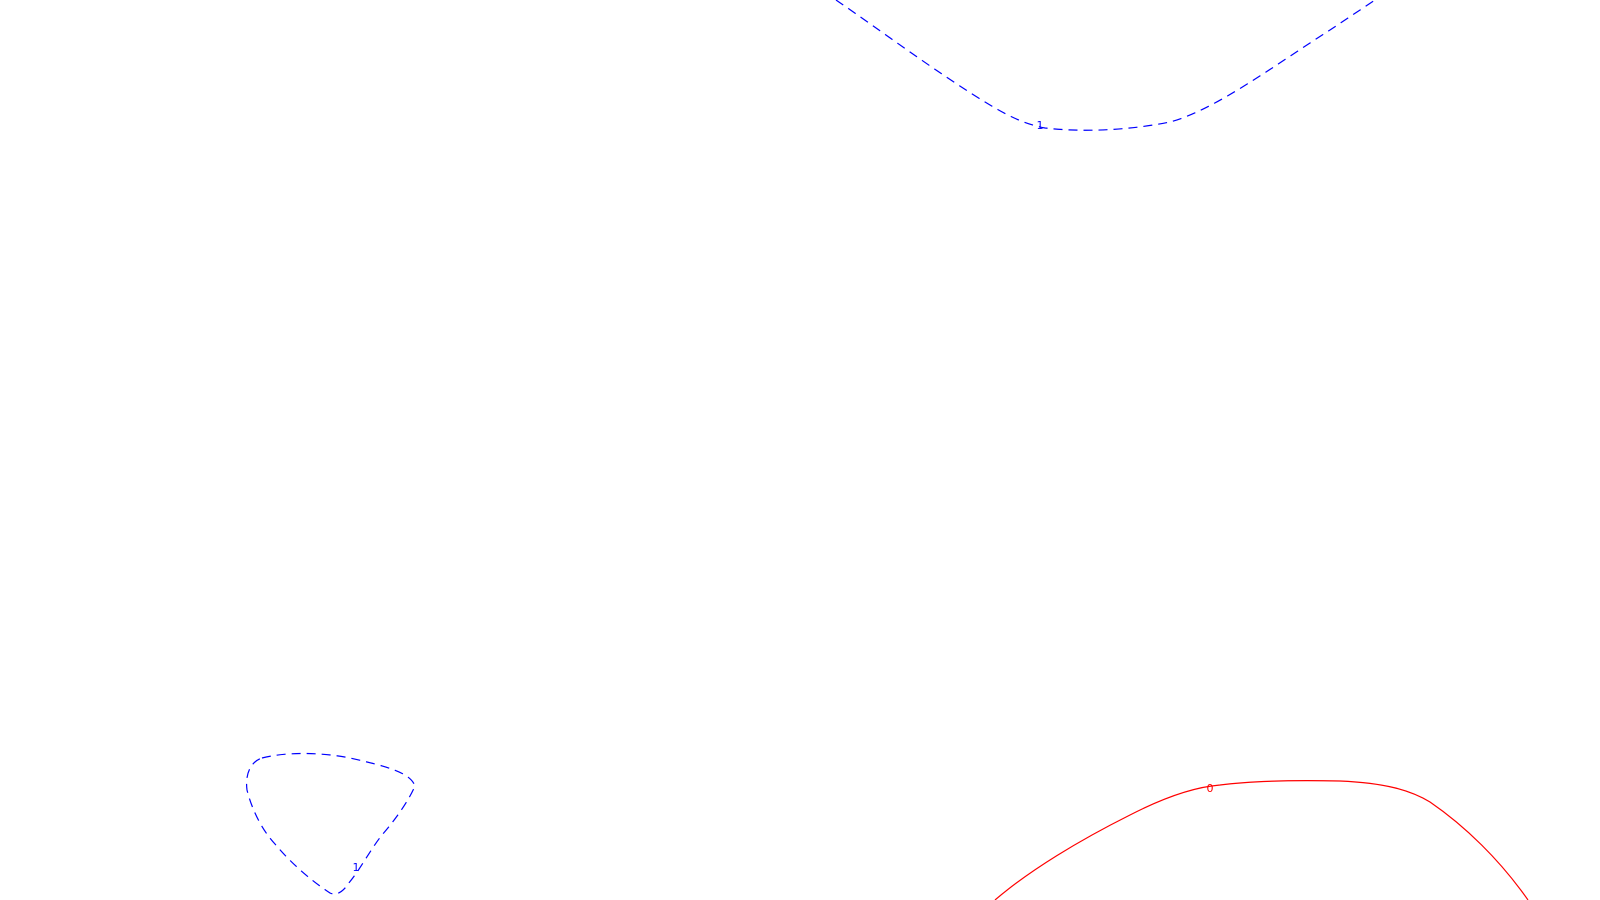 This screenshot has width=1600, height=900. Describe the element at coordinates (1040, 125) in the screenshot. I see `contour-label-level-1-upper: 1` at that location.